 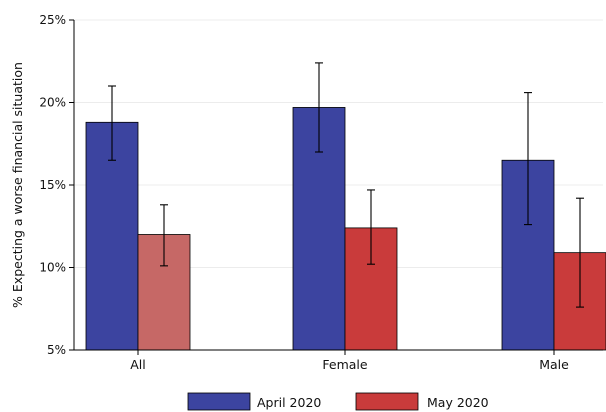 I want to click on legend-swatch-may, so click(x=387, y=401).